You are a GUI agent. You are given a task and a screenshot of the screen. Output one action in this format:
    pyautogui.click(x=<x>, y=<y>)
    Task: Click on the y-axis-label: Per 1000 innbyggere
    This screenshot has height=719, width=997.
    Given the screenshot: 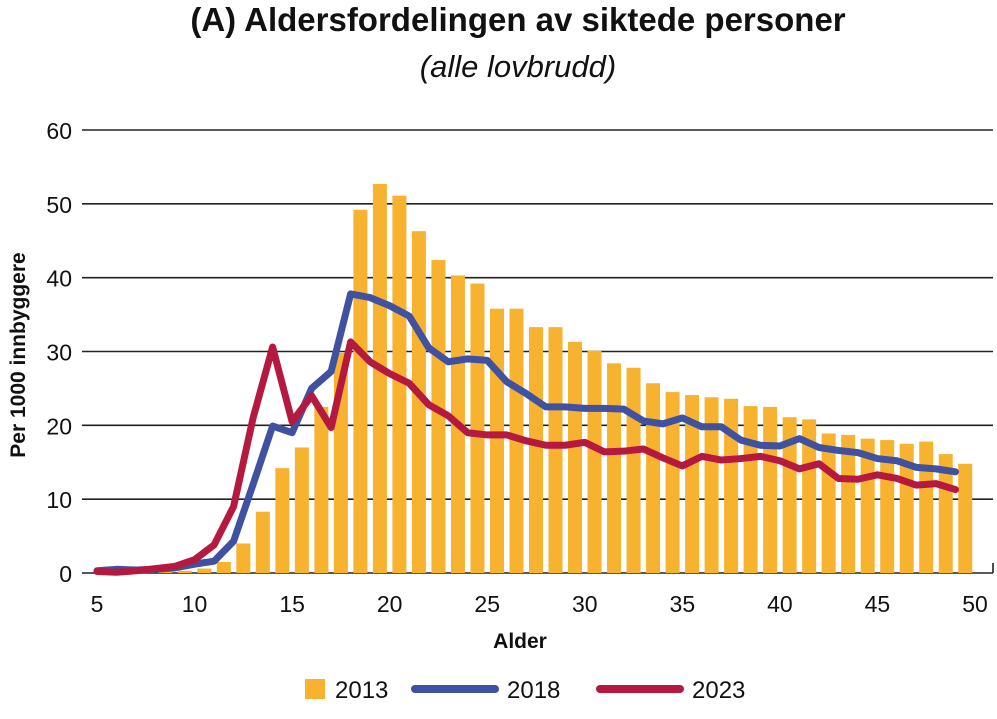 What is the action you would take?
    pyautogui.click(x=18, y=354)
    